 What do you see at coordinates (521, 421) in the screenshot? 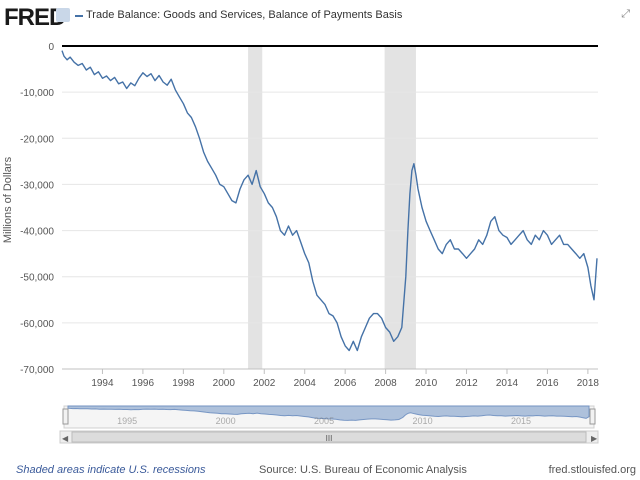
I see `navigator-year-label: 2015` at bounding box center [521, 421].